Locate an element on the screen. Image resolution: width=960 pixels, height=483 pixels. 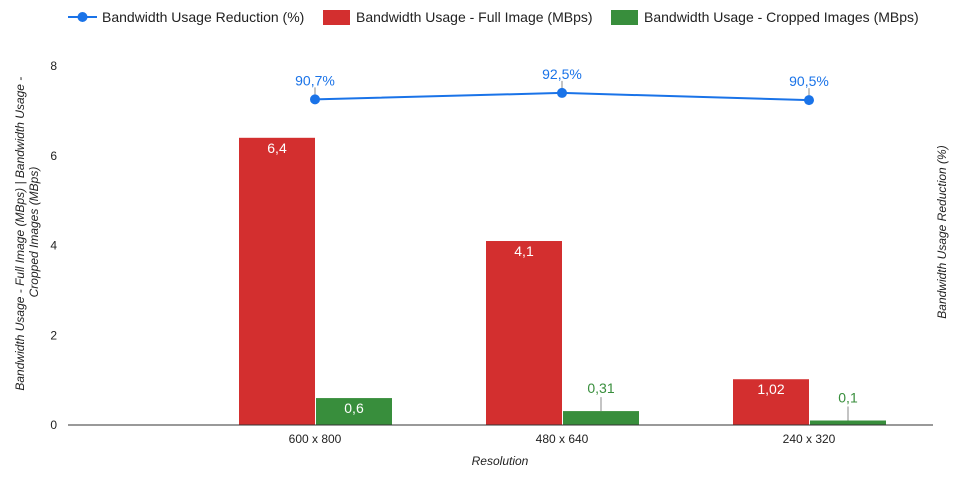
legend-label-reduction: Bandwidth Usage Reduction (%) is located at coordinates (203, 17).